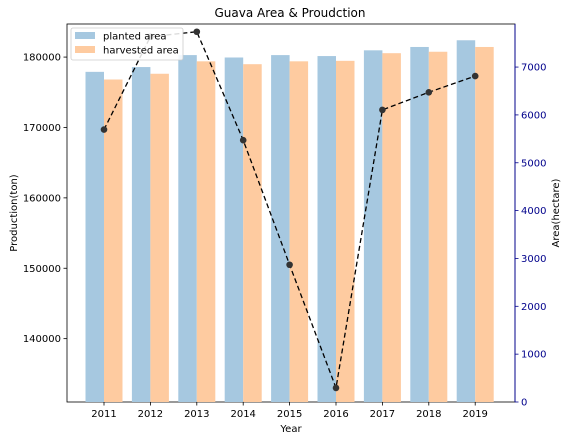 The height and width of the screenshot is (440, 568). What do you see at coordinates (206, 231) in the screenshot?
I see `harvested-area-bar-2013` at bounding box center [206, 231].